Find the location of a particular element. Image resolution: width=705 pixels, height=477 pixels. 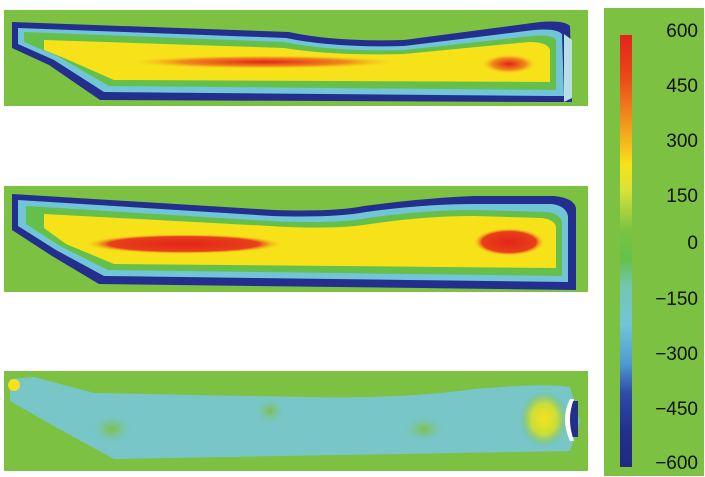

color-scale-tick-label: 600 is located at coordinates (682, 31).